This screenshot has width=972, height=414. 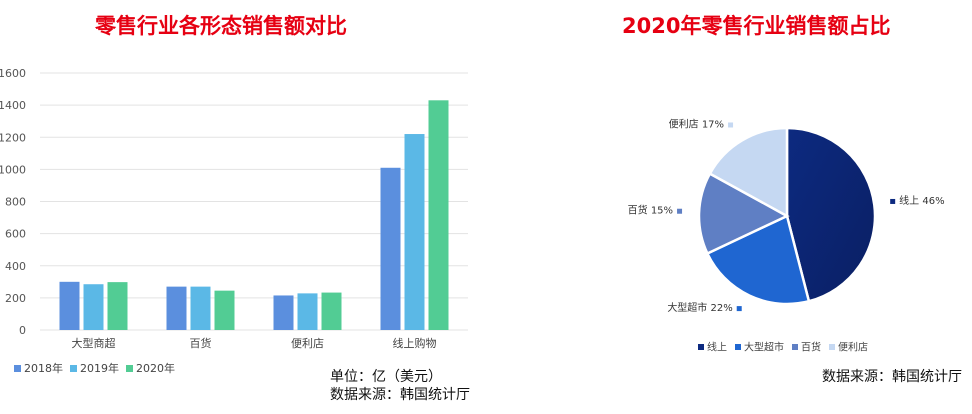 What do you see at coordinates (756, 26) in the screenshot?
I see `pie-chart-title: 2020年零售行业销售额占比` at bounding box center [756, 26].